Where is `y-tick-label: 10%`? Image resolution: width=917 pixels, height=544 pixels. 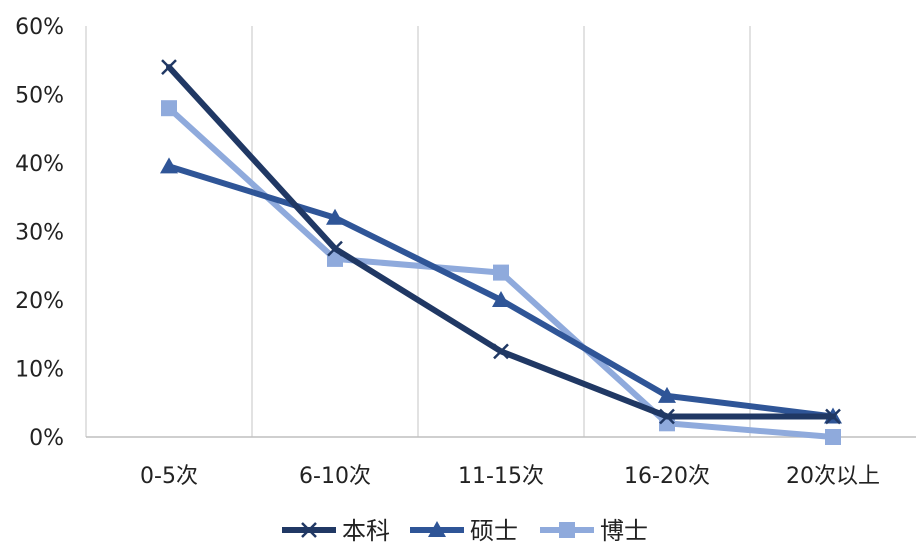 y-tick-label: 10% is located at coordinates (39, 370).